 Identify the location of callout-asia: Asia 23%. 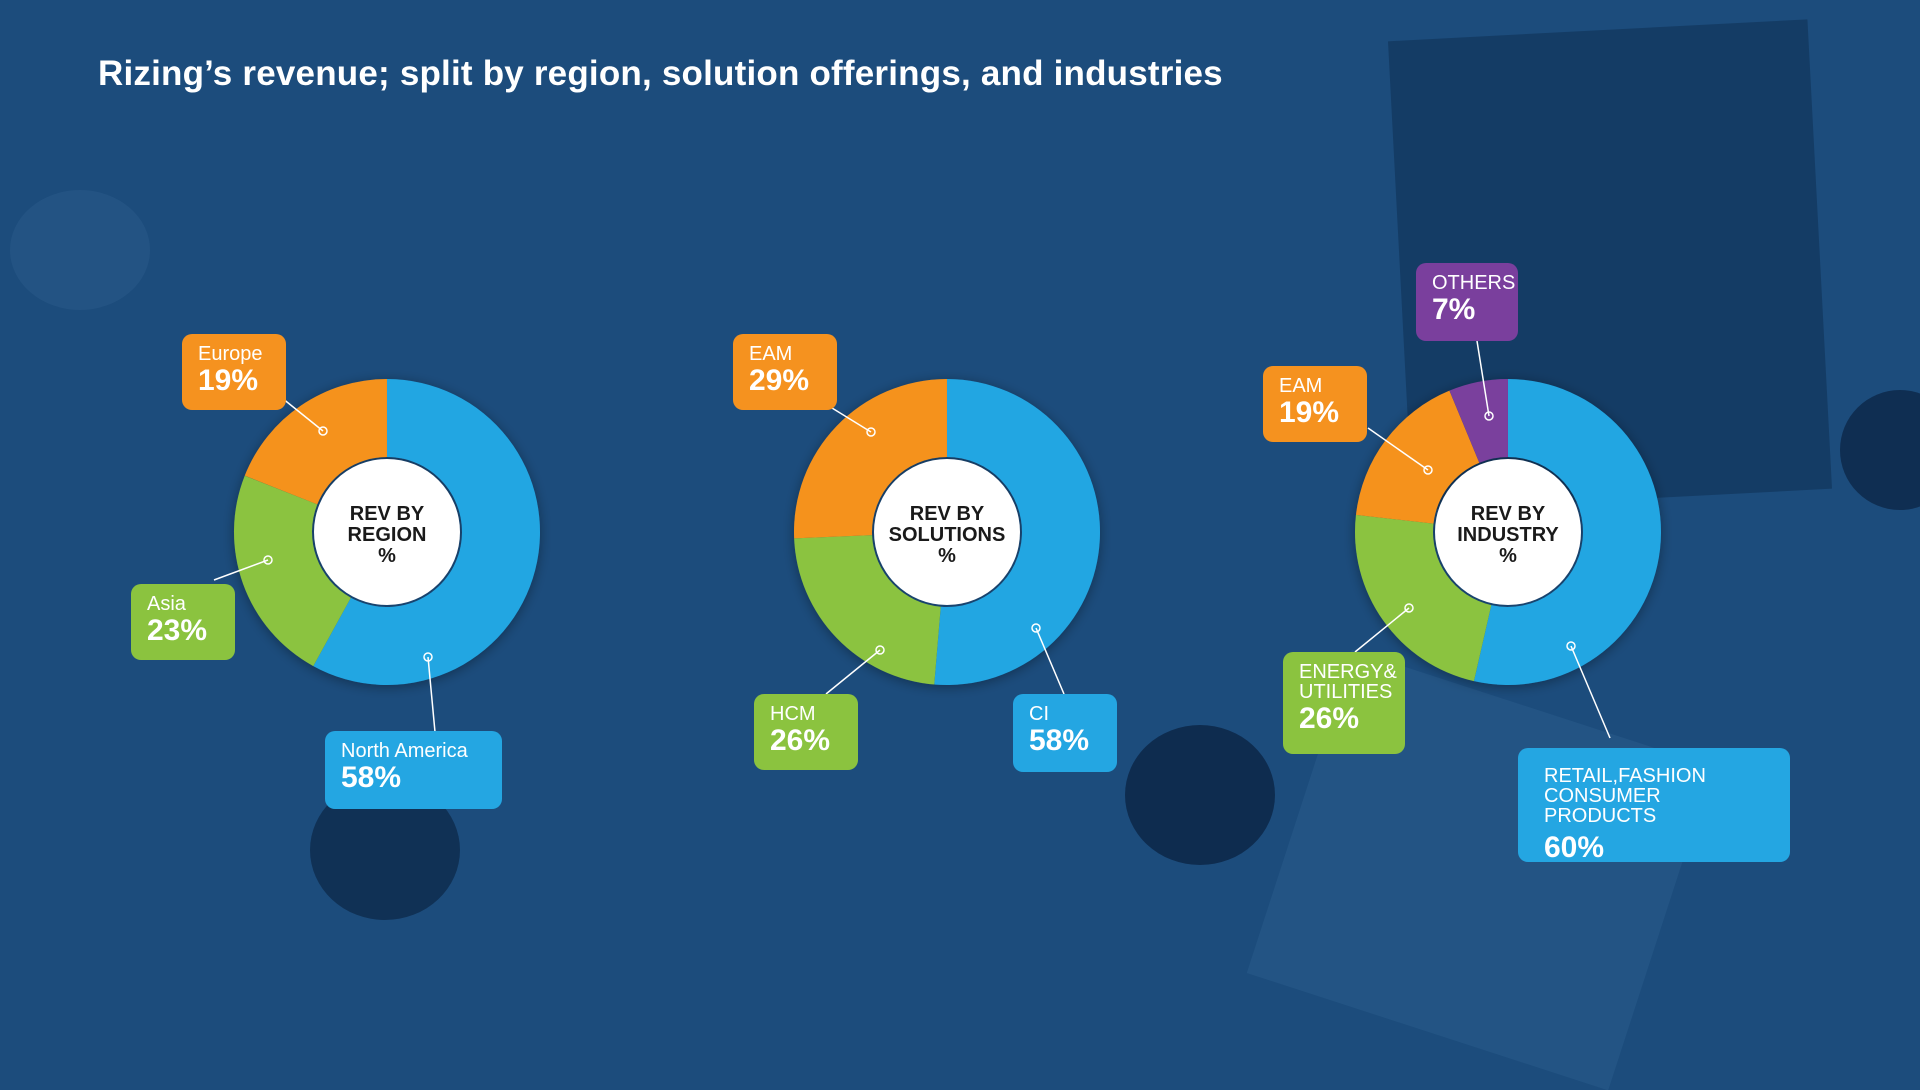
(183, 622).